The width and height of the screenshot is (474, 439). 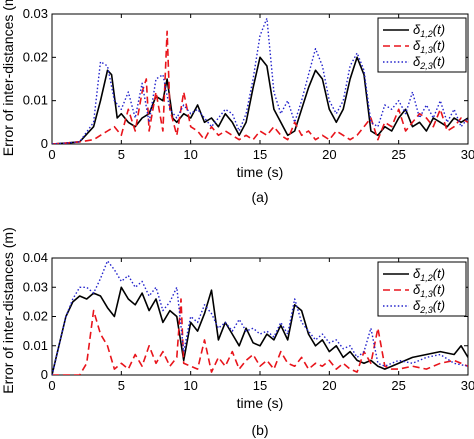 What do you see at coordinates (259, 430) in the screenshot?
I see `panel-caption: (b)` at bounding box center [259, 430].